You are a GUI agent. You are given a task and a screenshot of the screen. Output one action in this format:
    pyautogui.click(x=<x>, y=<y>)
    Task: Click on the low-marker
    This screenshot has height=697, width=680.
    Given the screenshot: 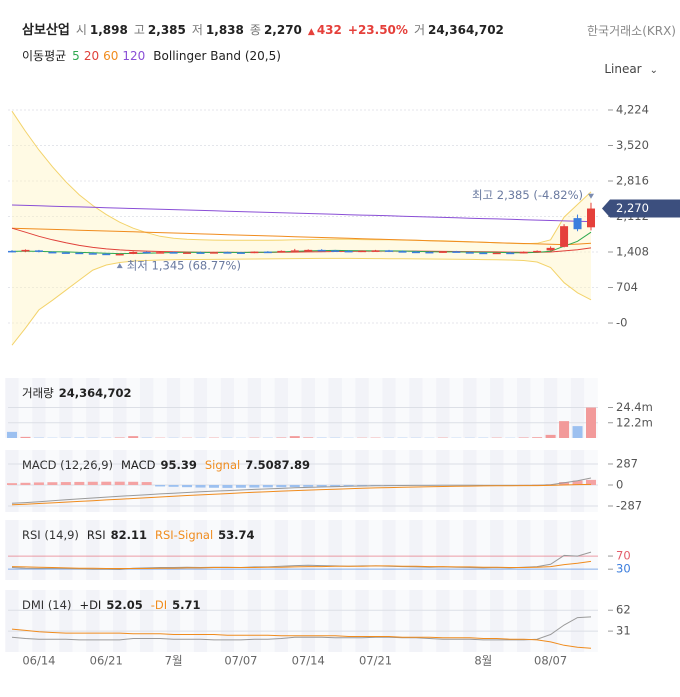 What is the action you would take?
    pyautogui.click(x=119, y=266)
    